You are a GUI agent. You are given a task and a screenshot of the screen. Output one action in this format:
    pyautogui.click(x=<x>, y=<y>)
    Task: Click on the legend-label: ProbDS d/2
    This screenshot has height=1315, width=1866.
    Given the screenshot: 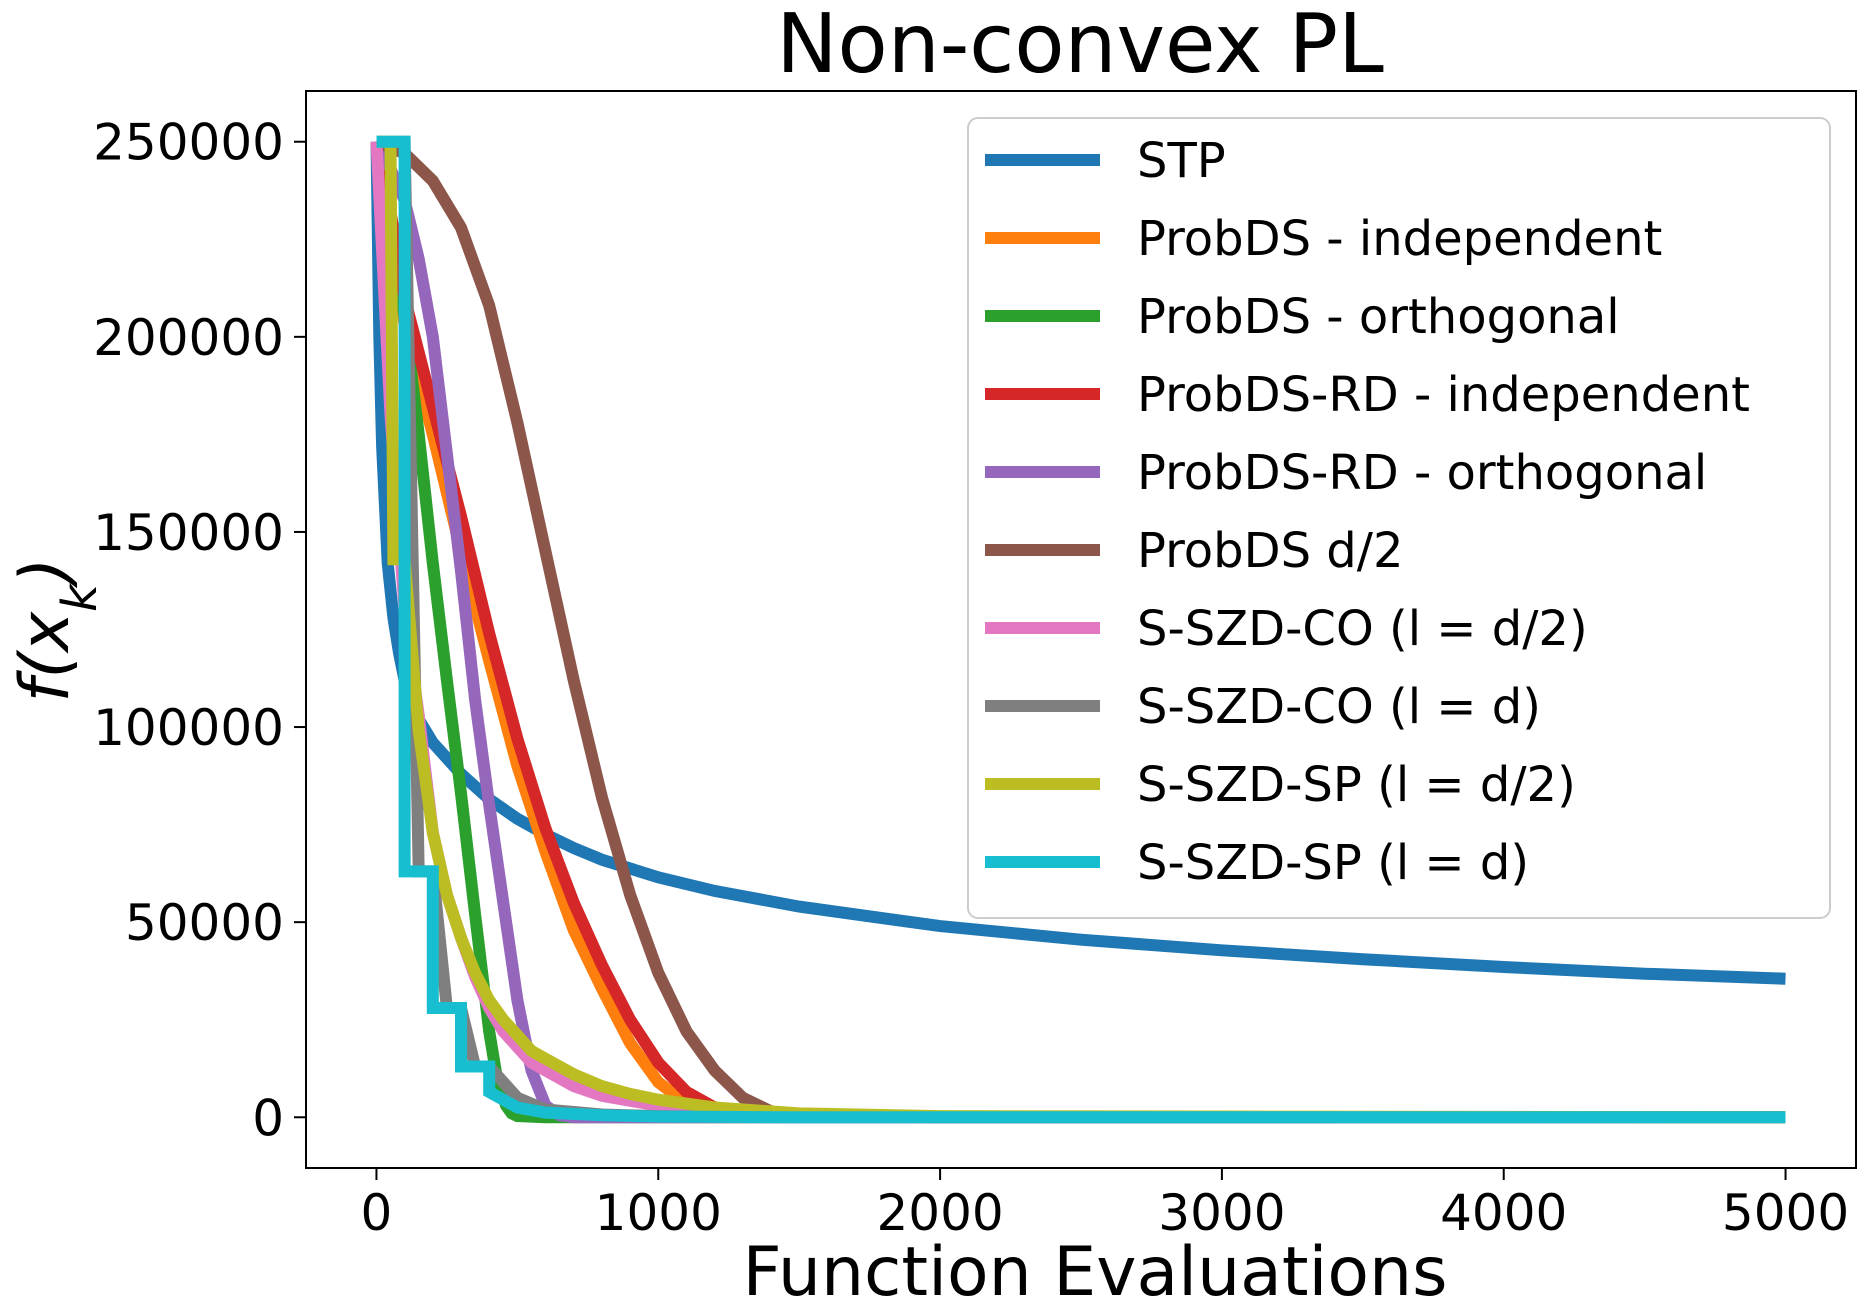 What is the action you would take?
    pyautogui.click(x=1270, y=551)
    